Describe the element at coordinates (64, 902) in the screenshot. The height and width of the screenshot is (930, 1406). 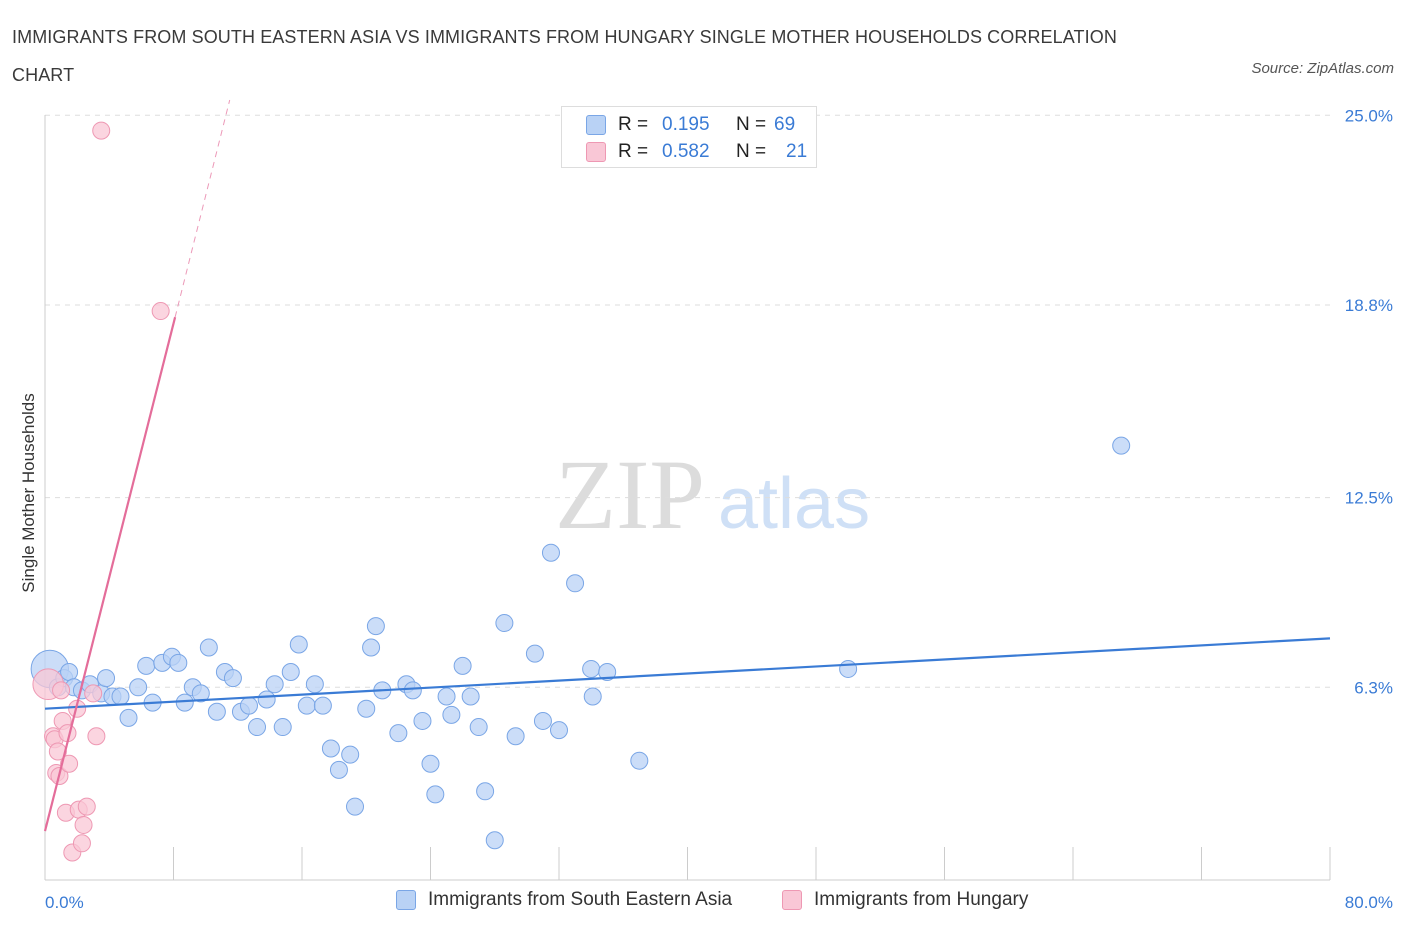
I see `x-tick-label-min: 0.0%` at that location.